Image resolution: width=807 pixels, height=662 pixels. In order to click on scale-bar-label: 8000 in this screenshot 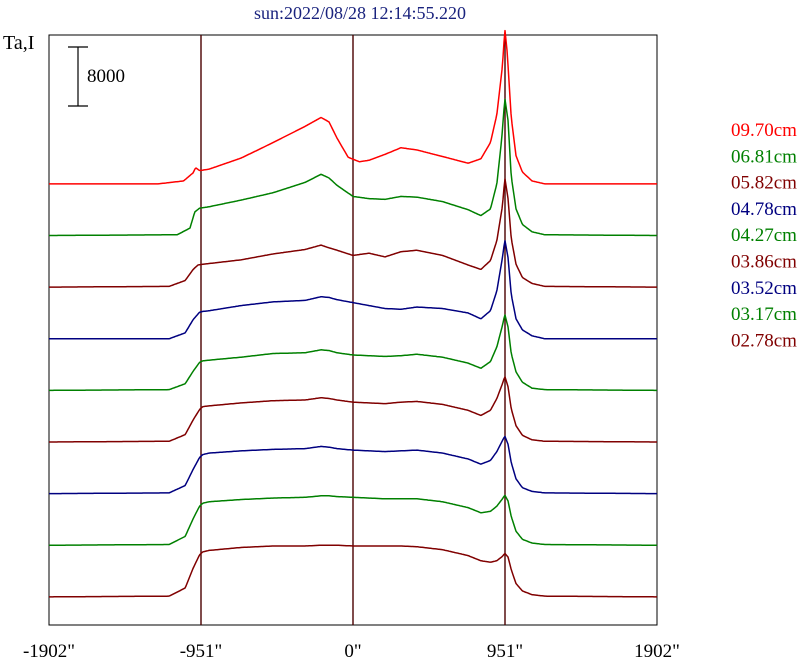, I will do `click(106, 76)`.